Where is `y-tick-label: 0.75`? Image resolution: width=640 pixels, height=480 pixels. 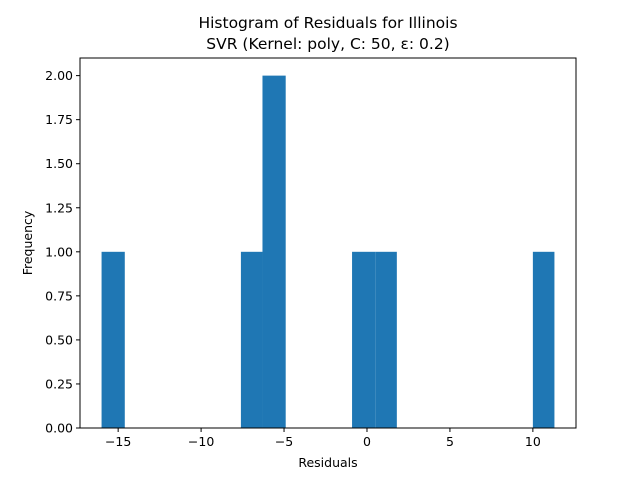
y-tick-label: 0.75 is located at coordinates (59, 295).